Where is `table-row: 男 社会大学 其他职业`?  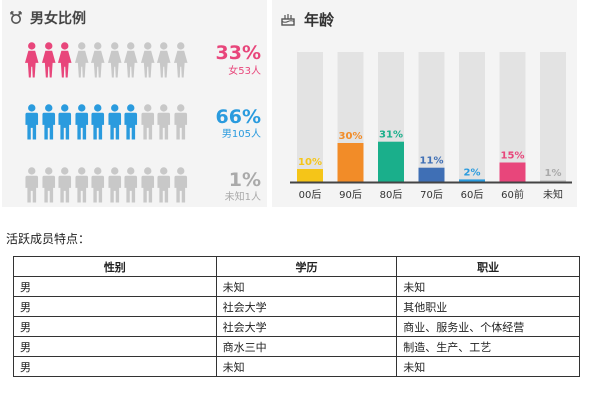 table-row: 男 社会大学 其他职业 is located at coordinates (296, 306).